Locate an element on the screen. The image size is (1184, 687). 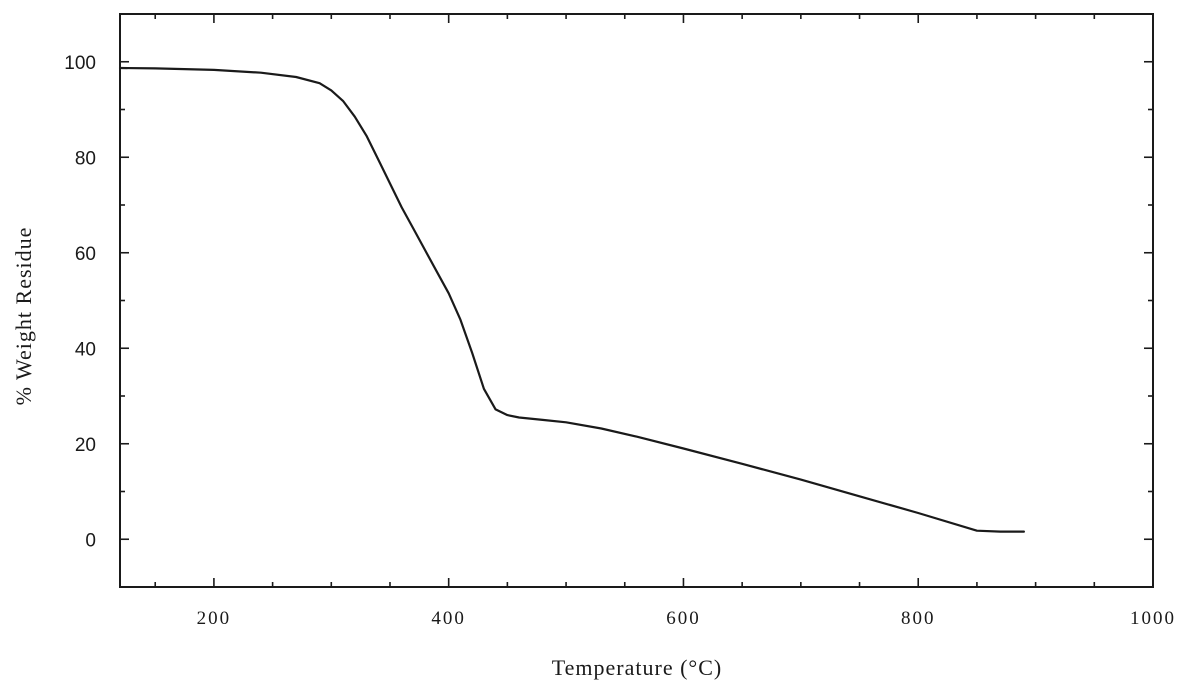
y-tick-label: 40 is located at coordinates (85, 349).